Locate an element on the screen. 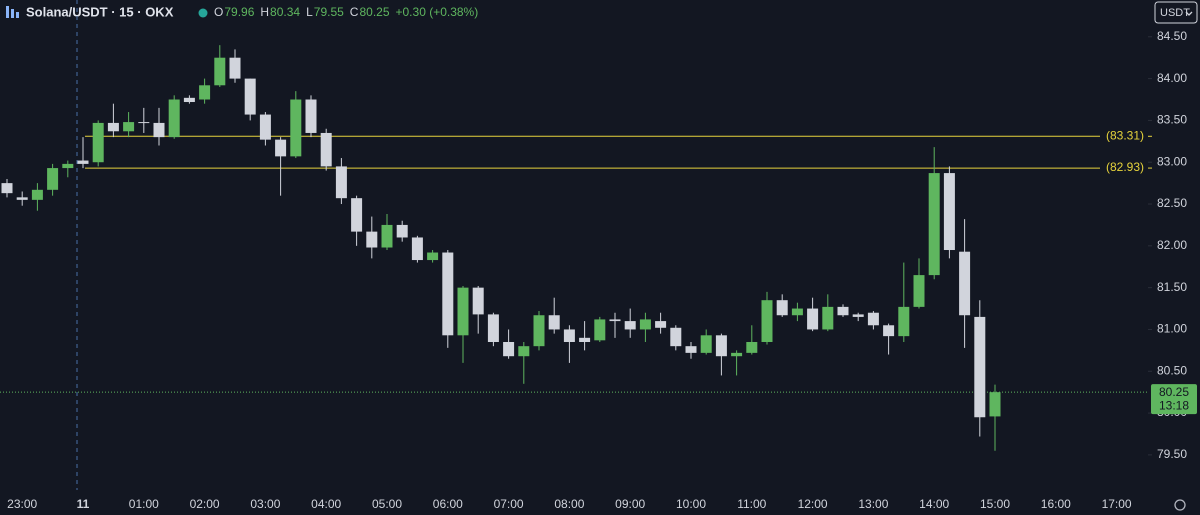 The width and height of the screenshot is (1200, 515). ohlc-value: 80.34 is located at coordinates (285, 12).